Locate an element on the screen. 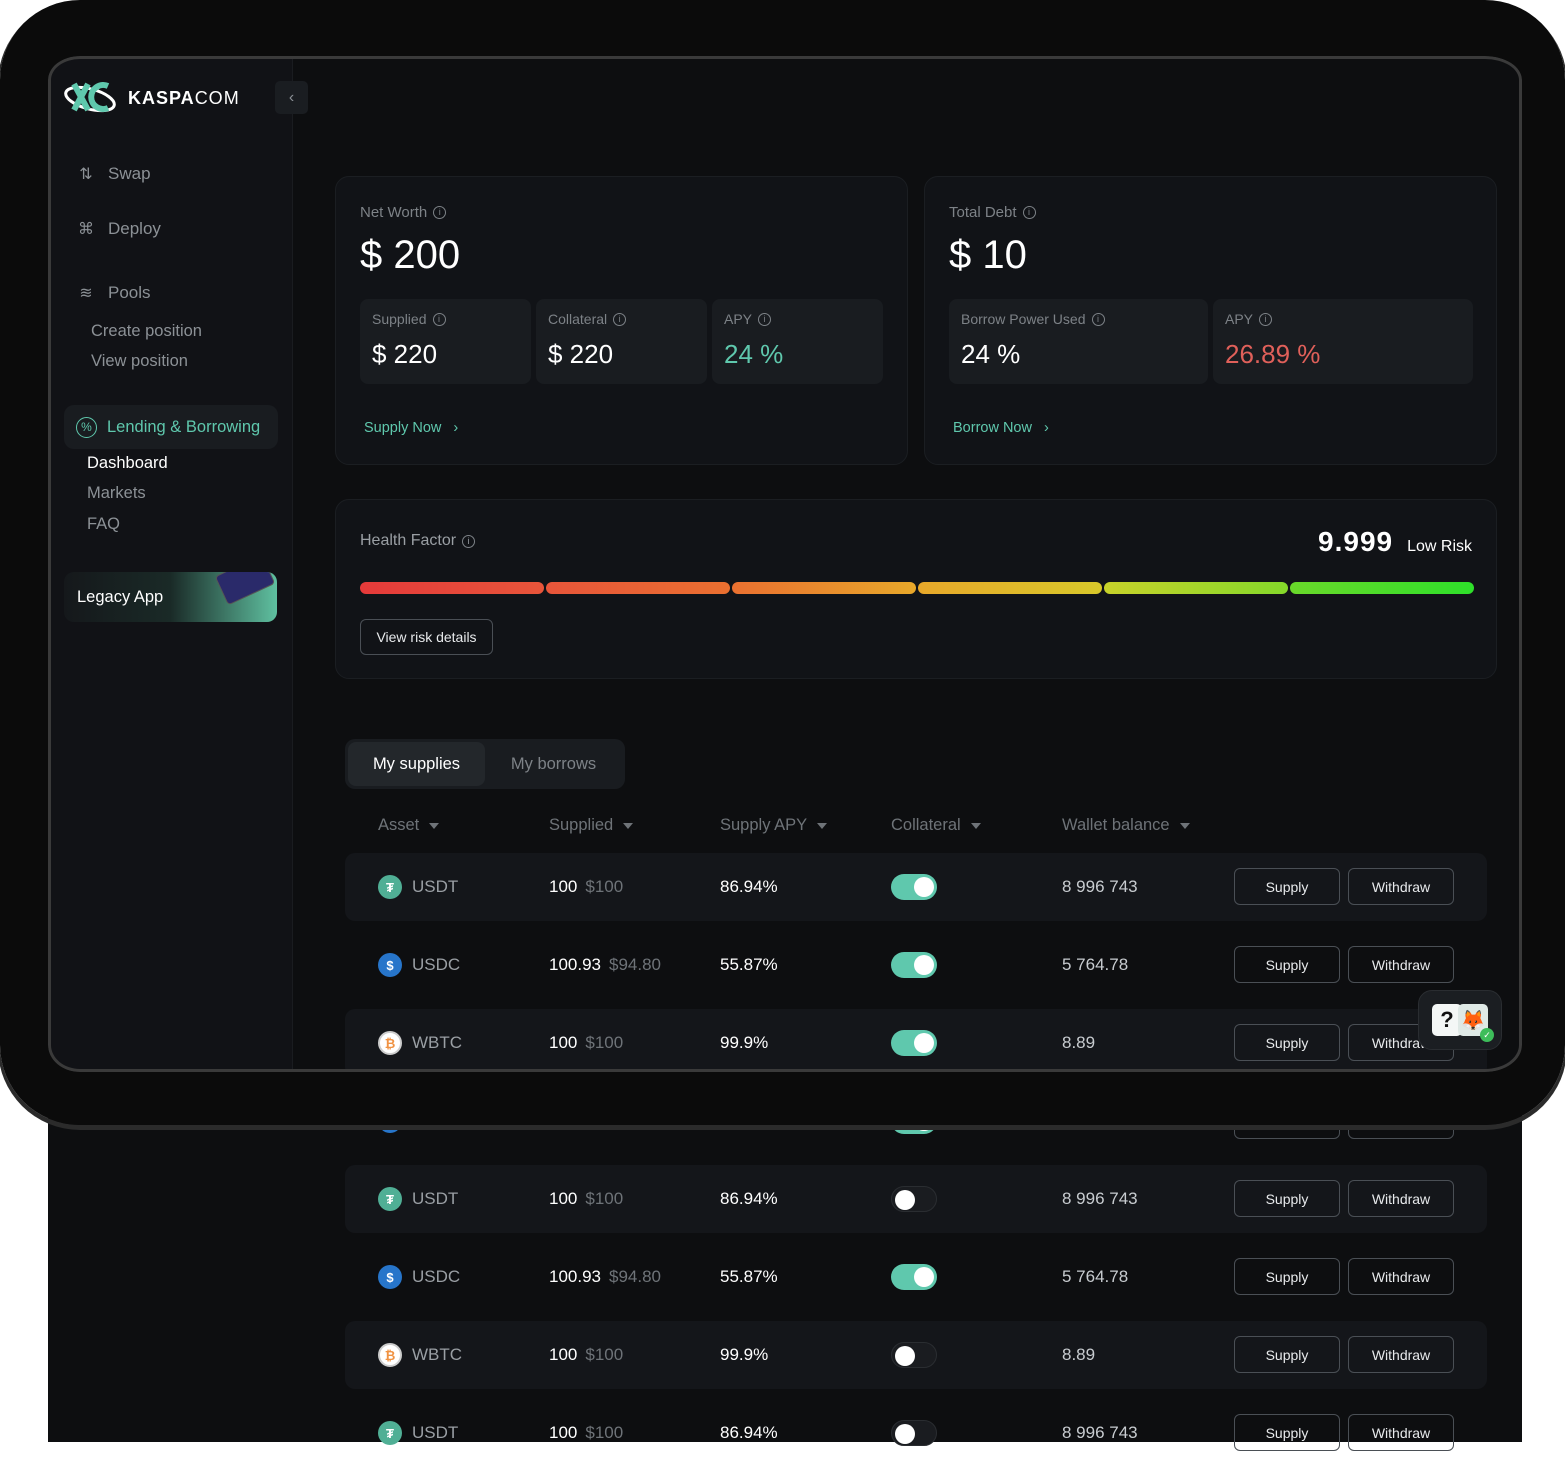 Image resolution: width=1565 pixels, height=1467 pixels. nav-deploy: ⌘ Deploy is located at coordinates (118, 229).